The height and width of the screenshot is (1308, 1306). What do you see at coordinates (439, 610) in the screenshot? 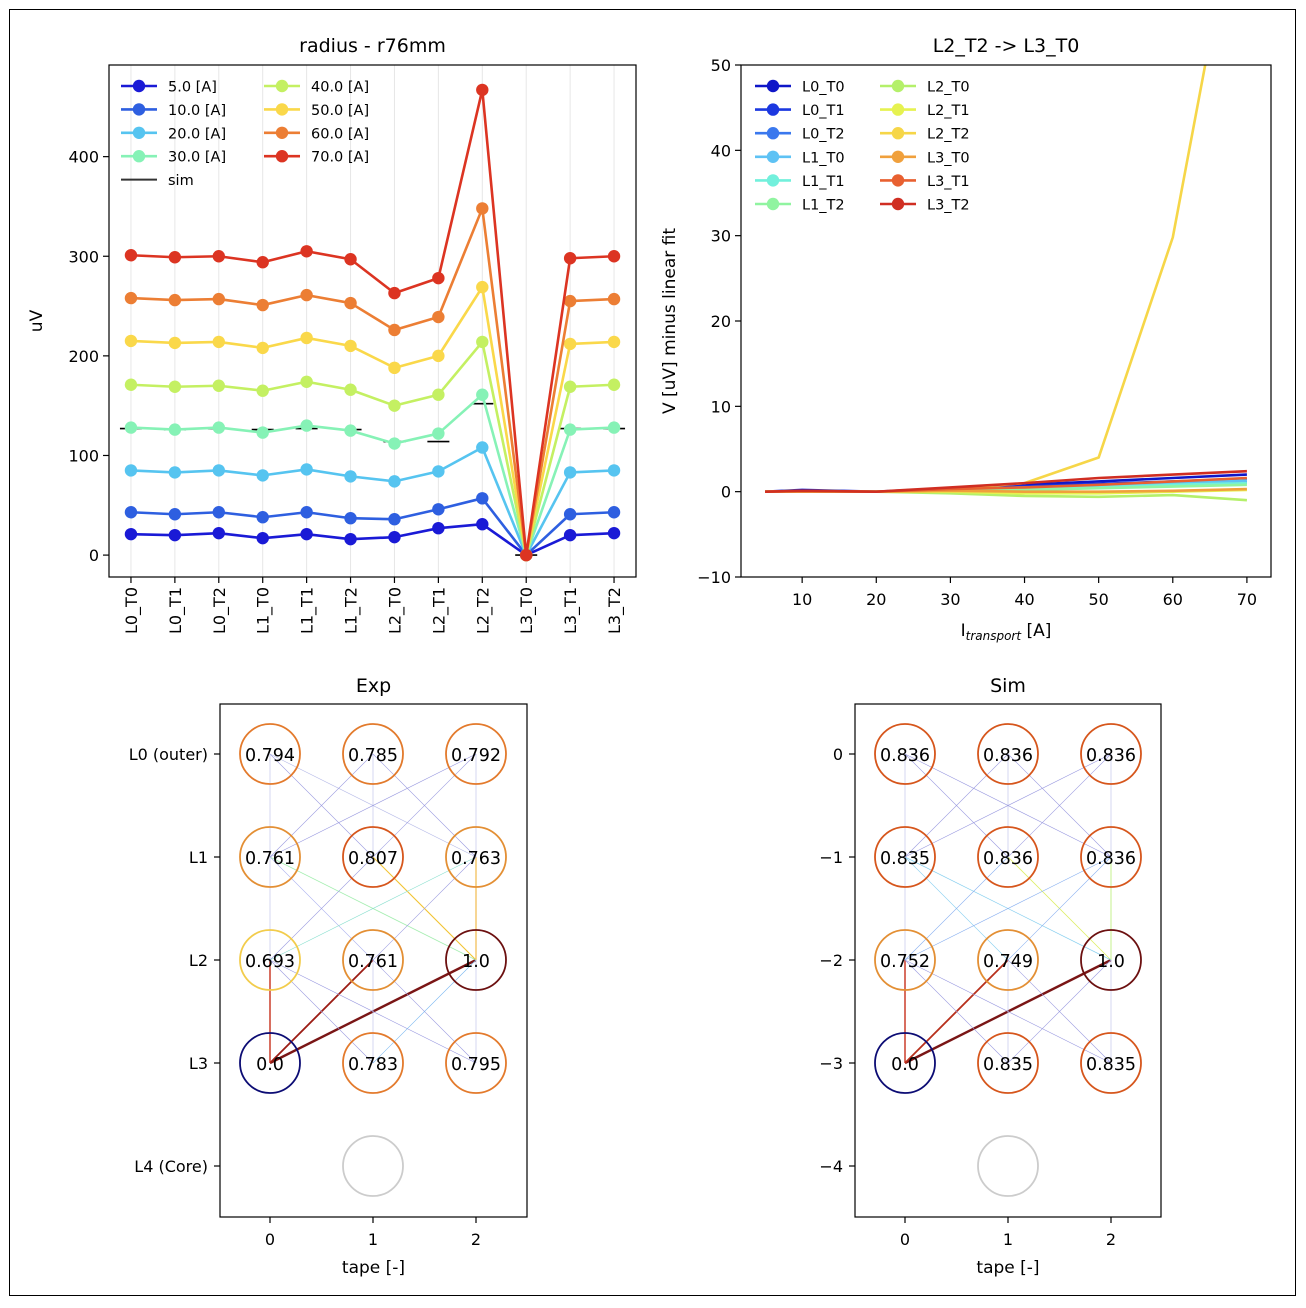
I see `x-tick-label: L2_T1` at bounding box center [439, 610].